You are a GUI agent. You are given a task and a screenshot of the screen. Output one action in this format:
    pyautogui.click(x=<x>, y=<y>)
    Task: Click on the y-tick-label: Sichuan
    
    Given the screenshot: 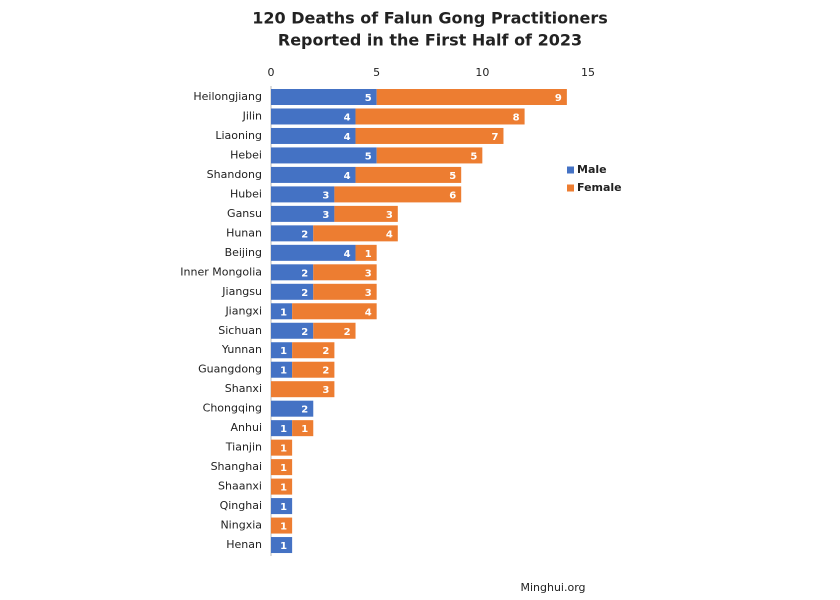 What is the action you would take?
    pyautogui.click(x=240, y=330)
    